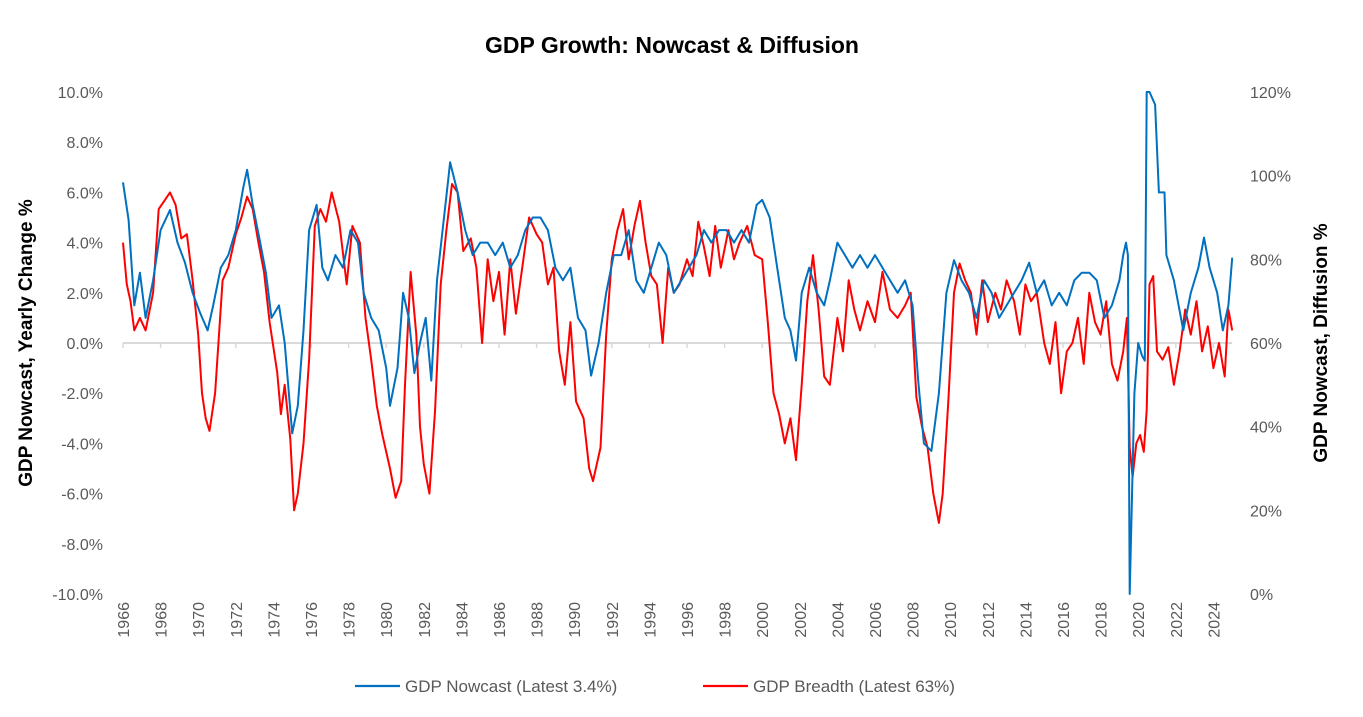 The image size is (1363, 717). I want to click on x-tick-label: 2018, so click(1102, 620).